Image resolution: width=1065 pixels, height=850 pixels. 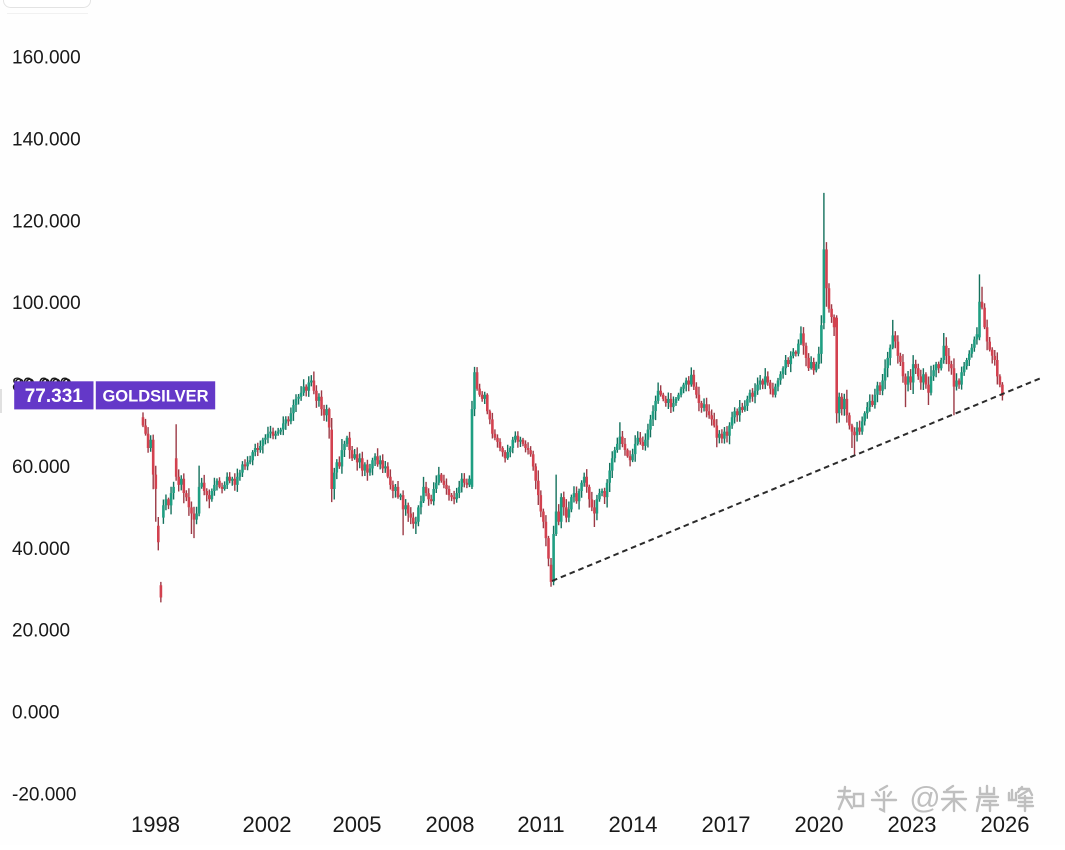 What do you see at coordinates (41, 631) in the screenshot?
I see `svg-text: 20.000` at bounding box center [41, 631].